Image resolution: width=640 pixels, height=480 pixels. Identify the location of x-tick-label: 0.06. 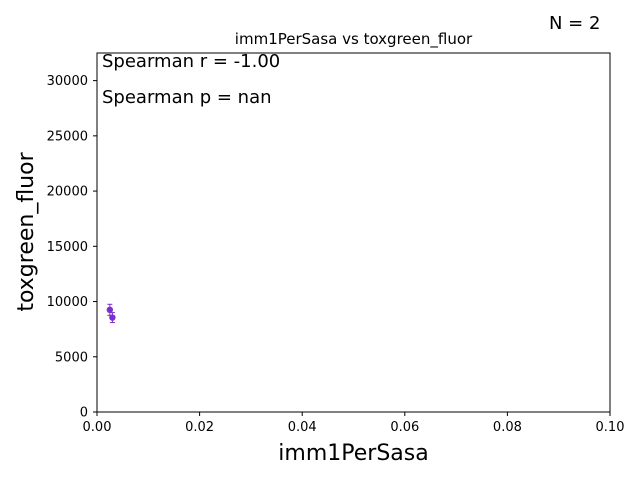
(404, 427).